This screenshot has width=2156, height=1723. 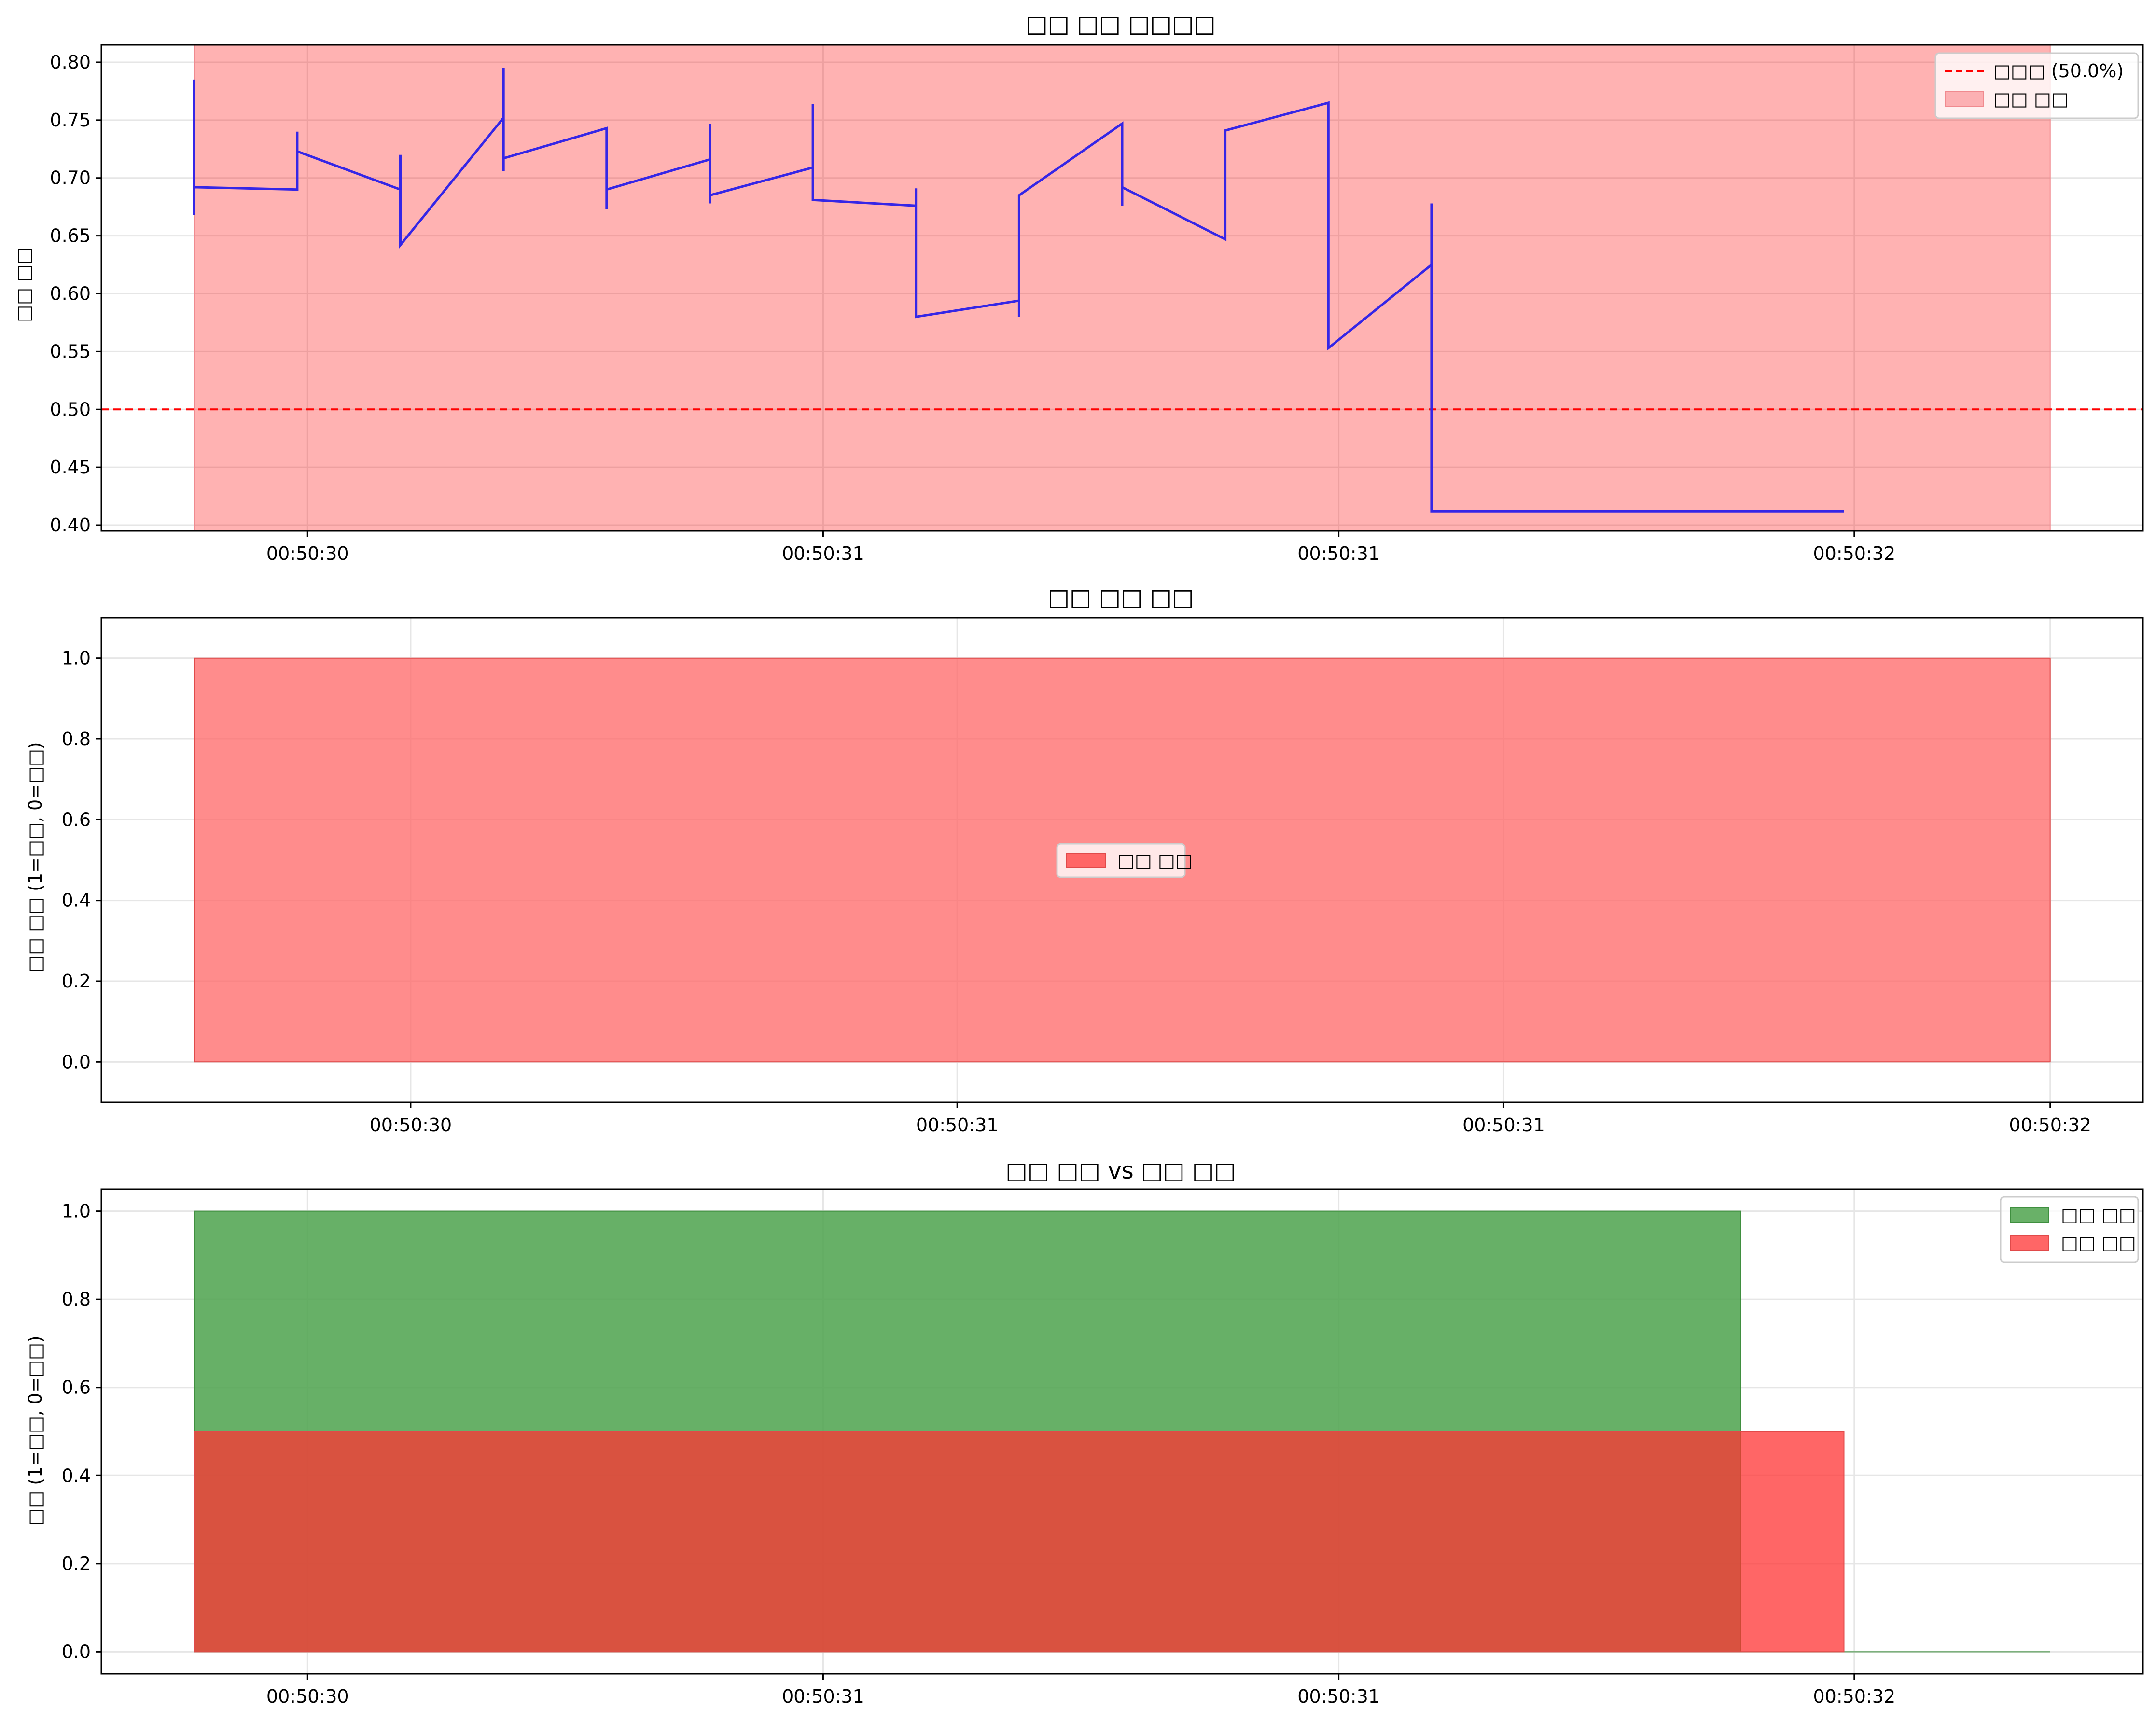 I want to click on legend-region-swatch, so click(x=1964, y=99).